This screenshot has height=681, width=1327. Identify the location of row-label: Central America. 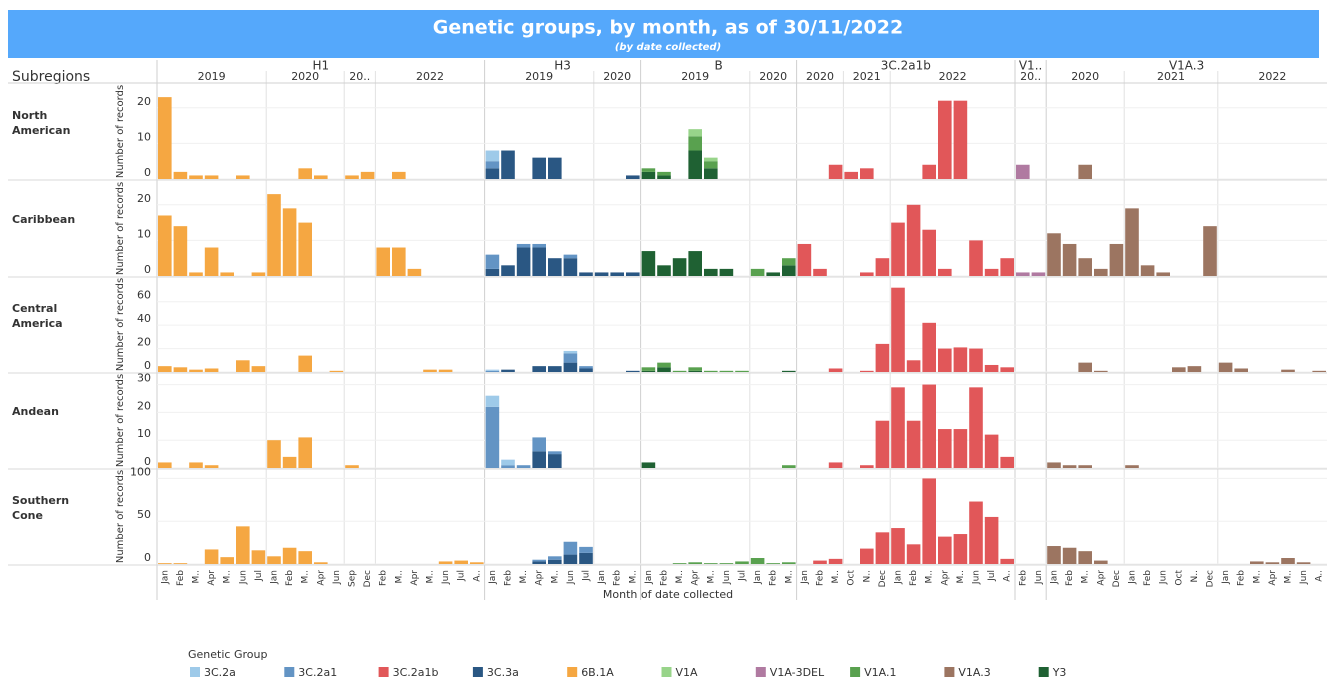
(37, 316).